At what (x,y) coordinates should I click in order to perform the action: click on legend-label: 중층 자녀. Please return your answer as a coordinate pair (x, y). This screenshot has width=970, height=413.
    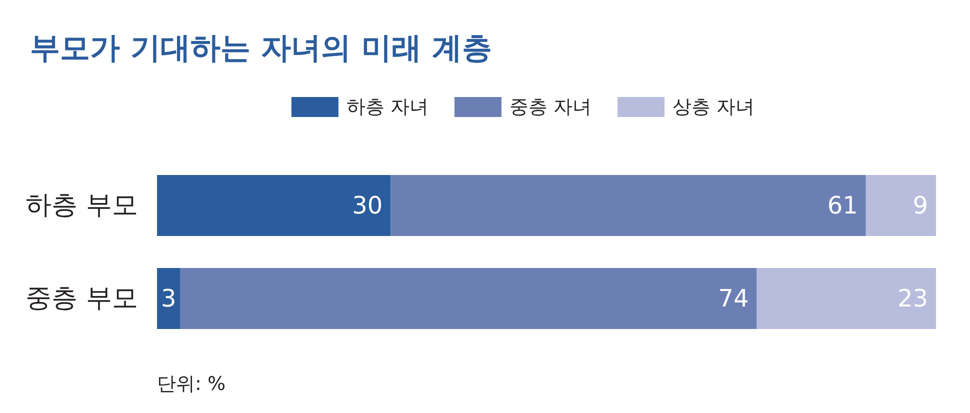
    Looking at the image, I should click on (550, 107).